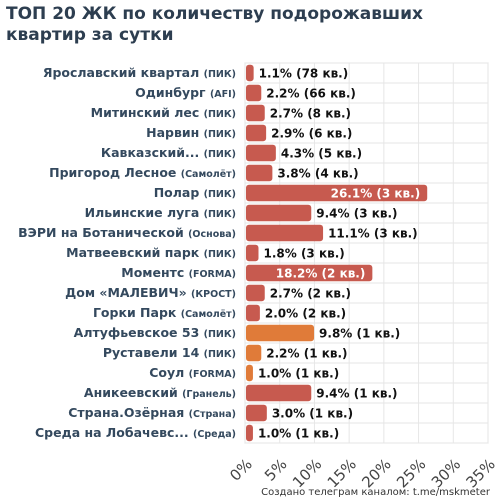  What do you see at coordinates (127, 232) in the screenshot?
I see `y-tick-label: ВЭРИ на Ботанической (Основа)` at bounding box center [127, 232].